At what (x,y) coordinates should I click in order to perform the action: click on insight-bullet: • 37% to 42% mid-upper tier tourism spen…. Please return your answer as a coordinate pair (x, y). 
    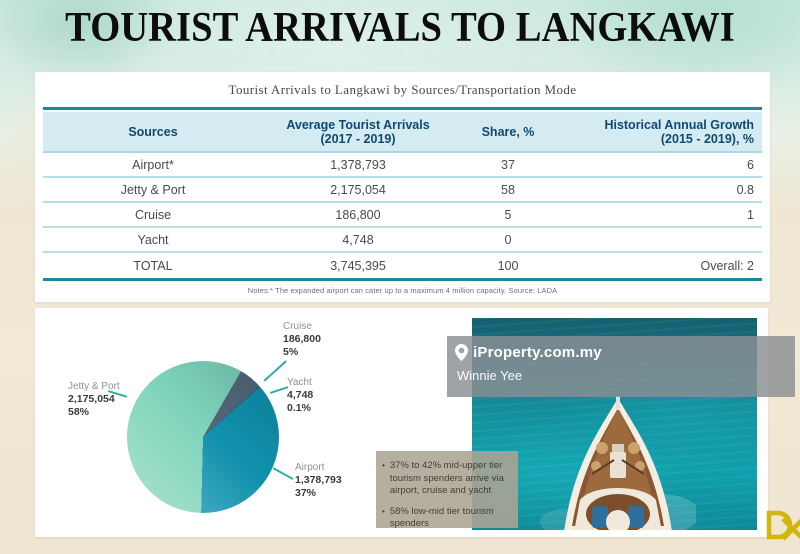
    Looking at the image, I should click on (443, 478).